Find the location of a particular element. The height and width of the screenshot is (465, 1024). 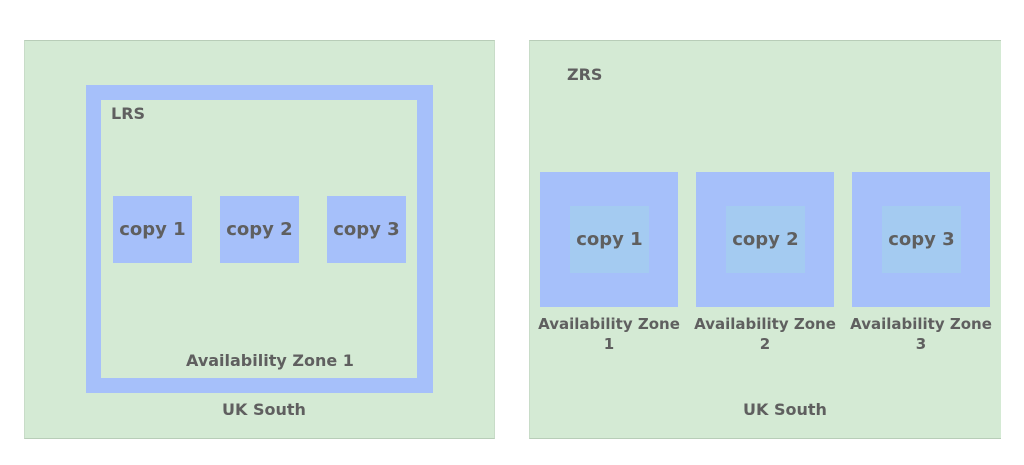

zrs-copy-2: copy 2 is located at coordinates (765, 239).